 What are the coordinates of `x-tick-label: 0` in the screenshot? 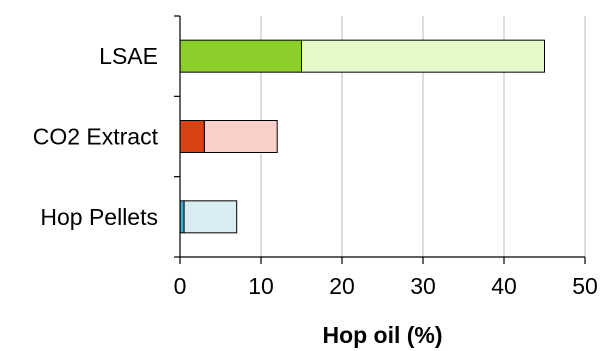 It's located at (180, 286).